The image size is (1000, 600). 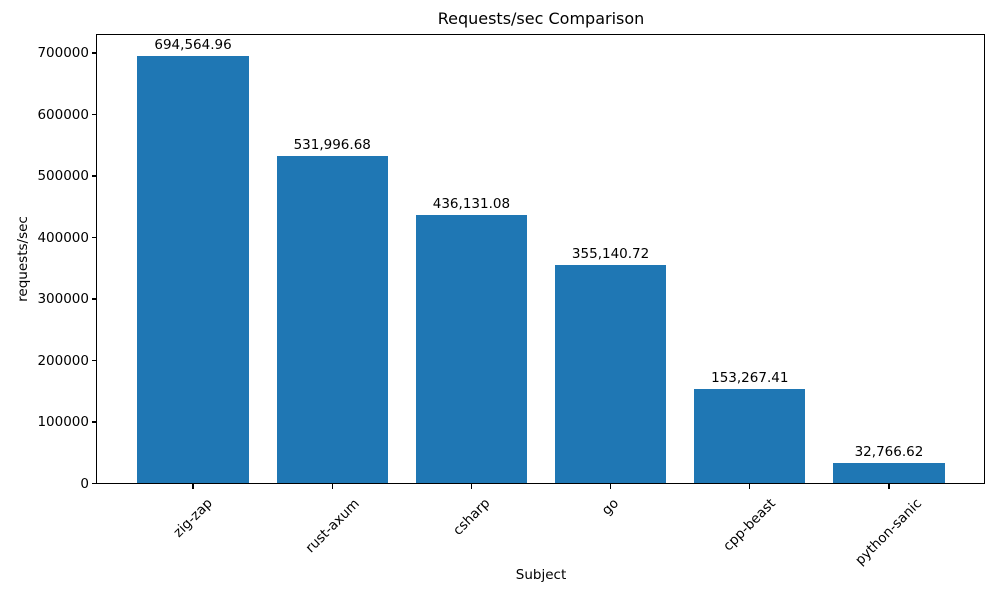 What do you see at coordinates (750, 525) in the screenshot?
I see `x-tick-label: cpp-beast` at bounding box center [750, 525].